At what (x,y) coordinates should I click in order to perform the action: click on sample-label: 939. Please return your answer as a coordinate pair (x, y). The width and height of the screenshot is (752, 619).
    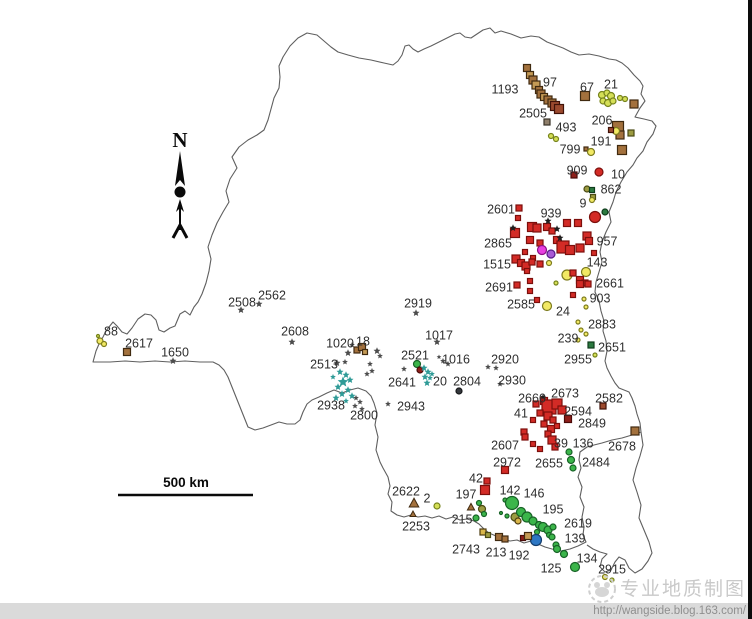
    Looking at the image, I should click on (551, 214).